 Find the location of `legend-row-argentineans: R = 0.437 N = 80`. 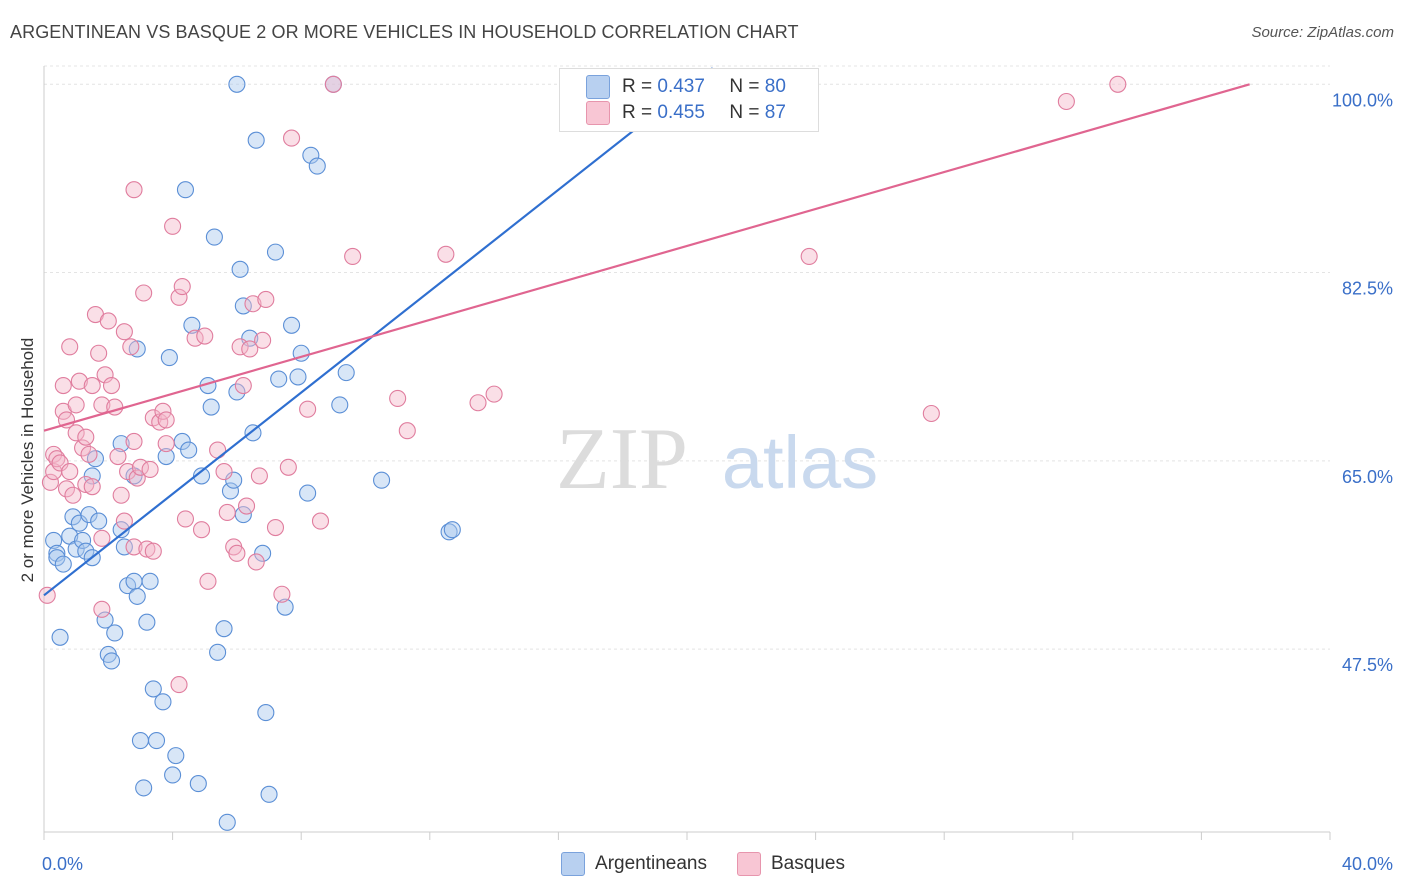

legend-row-argentineans: R = 0.437 N = 80 is located at coordinates (686, 87).